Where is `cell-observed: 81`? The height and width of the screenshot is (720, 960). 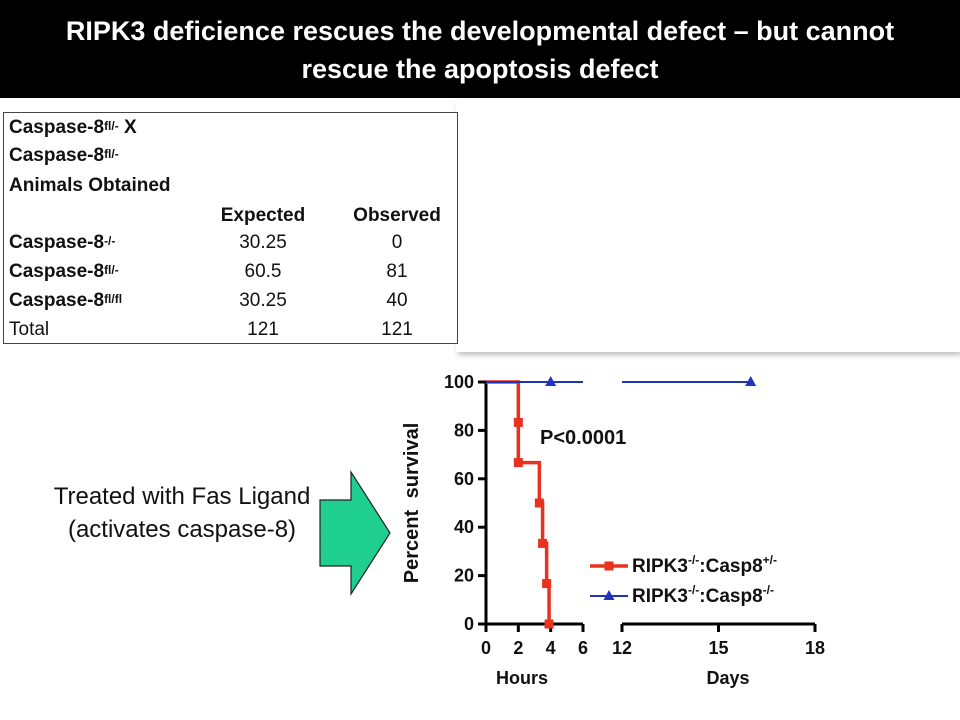 cell-observed: 81 is located at coordinates (397, 271).